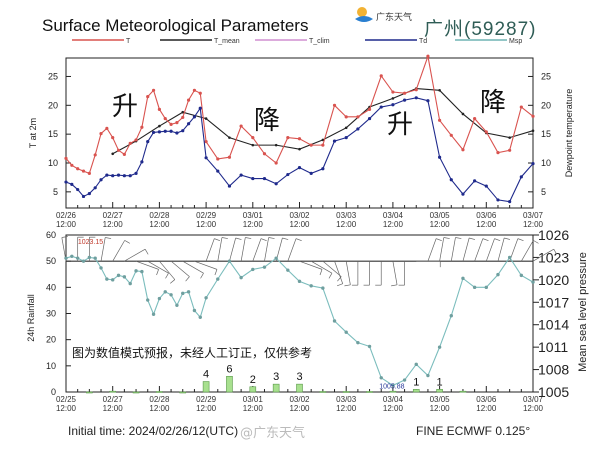 The width and height of the screenshot is (600, 450). Describe the element at coordinates (276, 377) in the screenshot. I see `rainfall-bar-label: 3` at that location.